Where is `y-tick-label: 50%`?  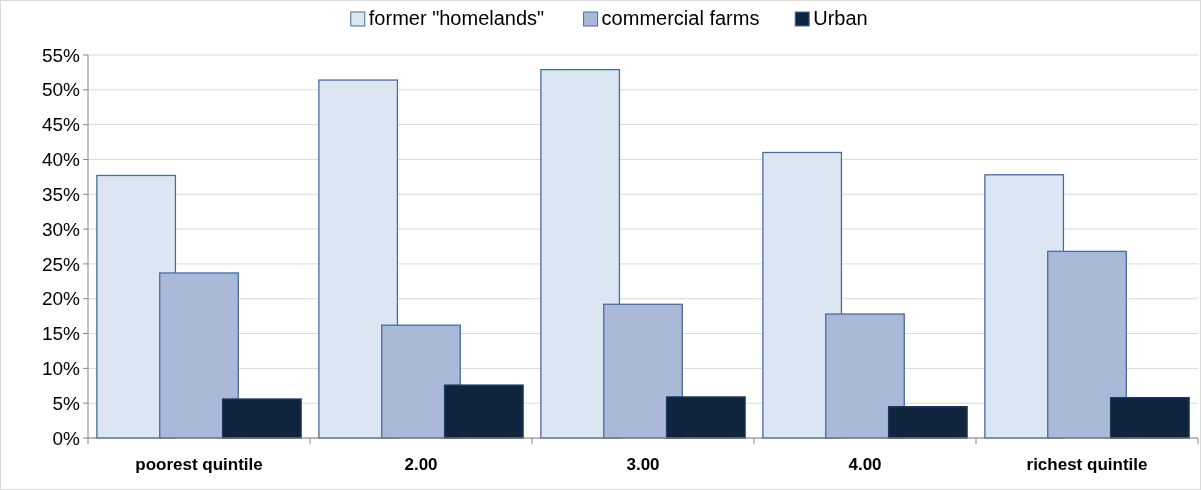
y-tick-label: 50% is located at coordinates (61, 90).